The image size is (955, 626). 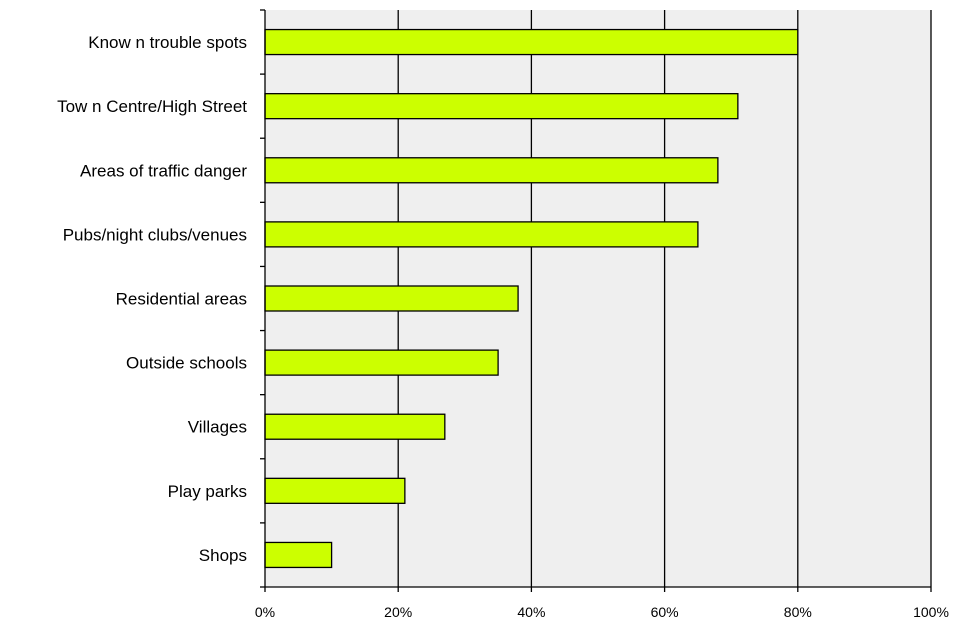 What do you see at coordinates (665, 612) in the screenshot?
I see `x-tick-label-60: 60%` at bounding box center [665, 612].